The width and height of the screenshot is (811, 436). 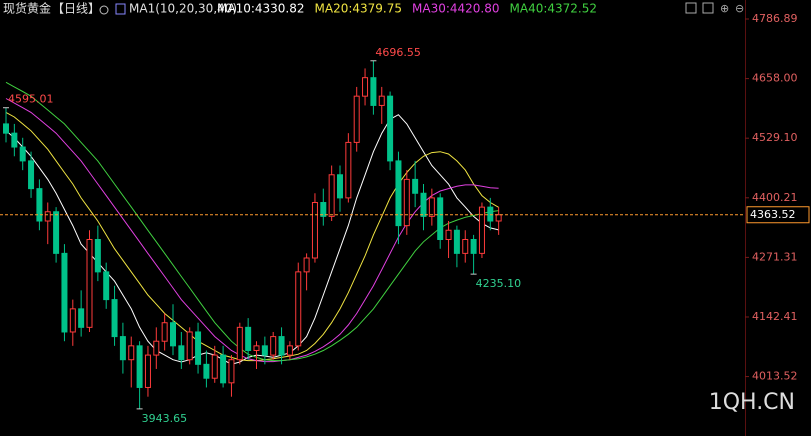 I want to click on legend-entry: MA40:4372.52, so click(x=554, y=9).